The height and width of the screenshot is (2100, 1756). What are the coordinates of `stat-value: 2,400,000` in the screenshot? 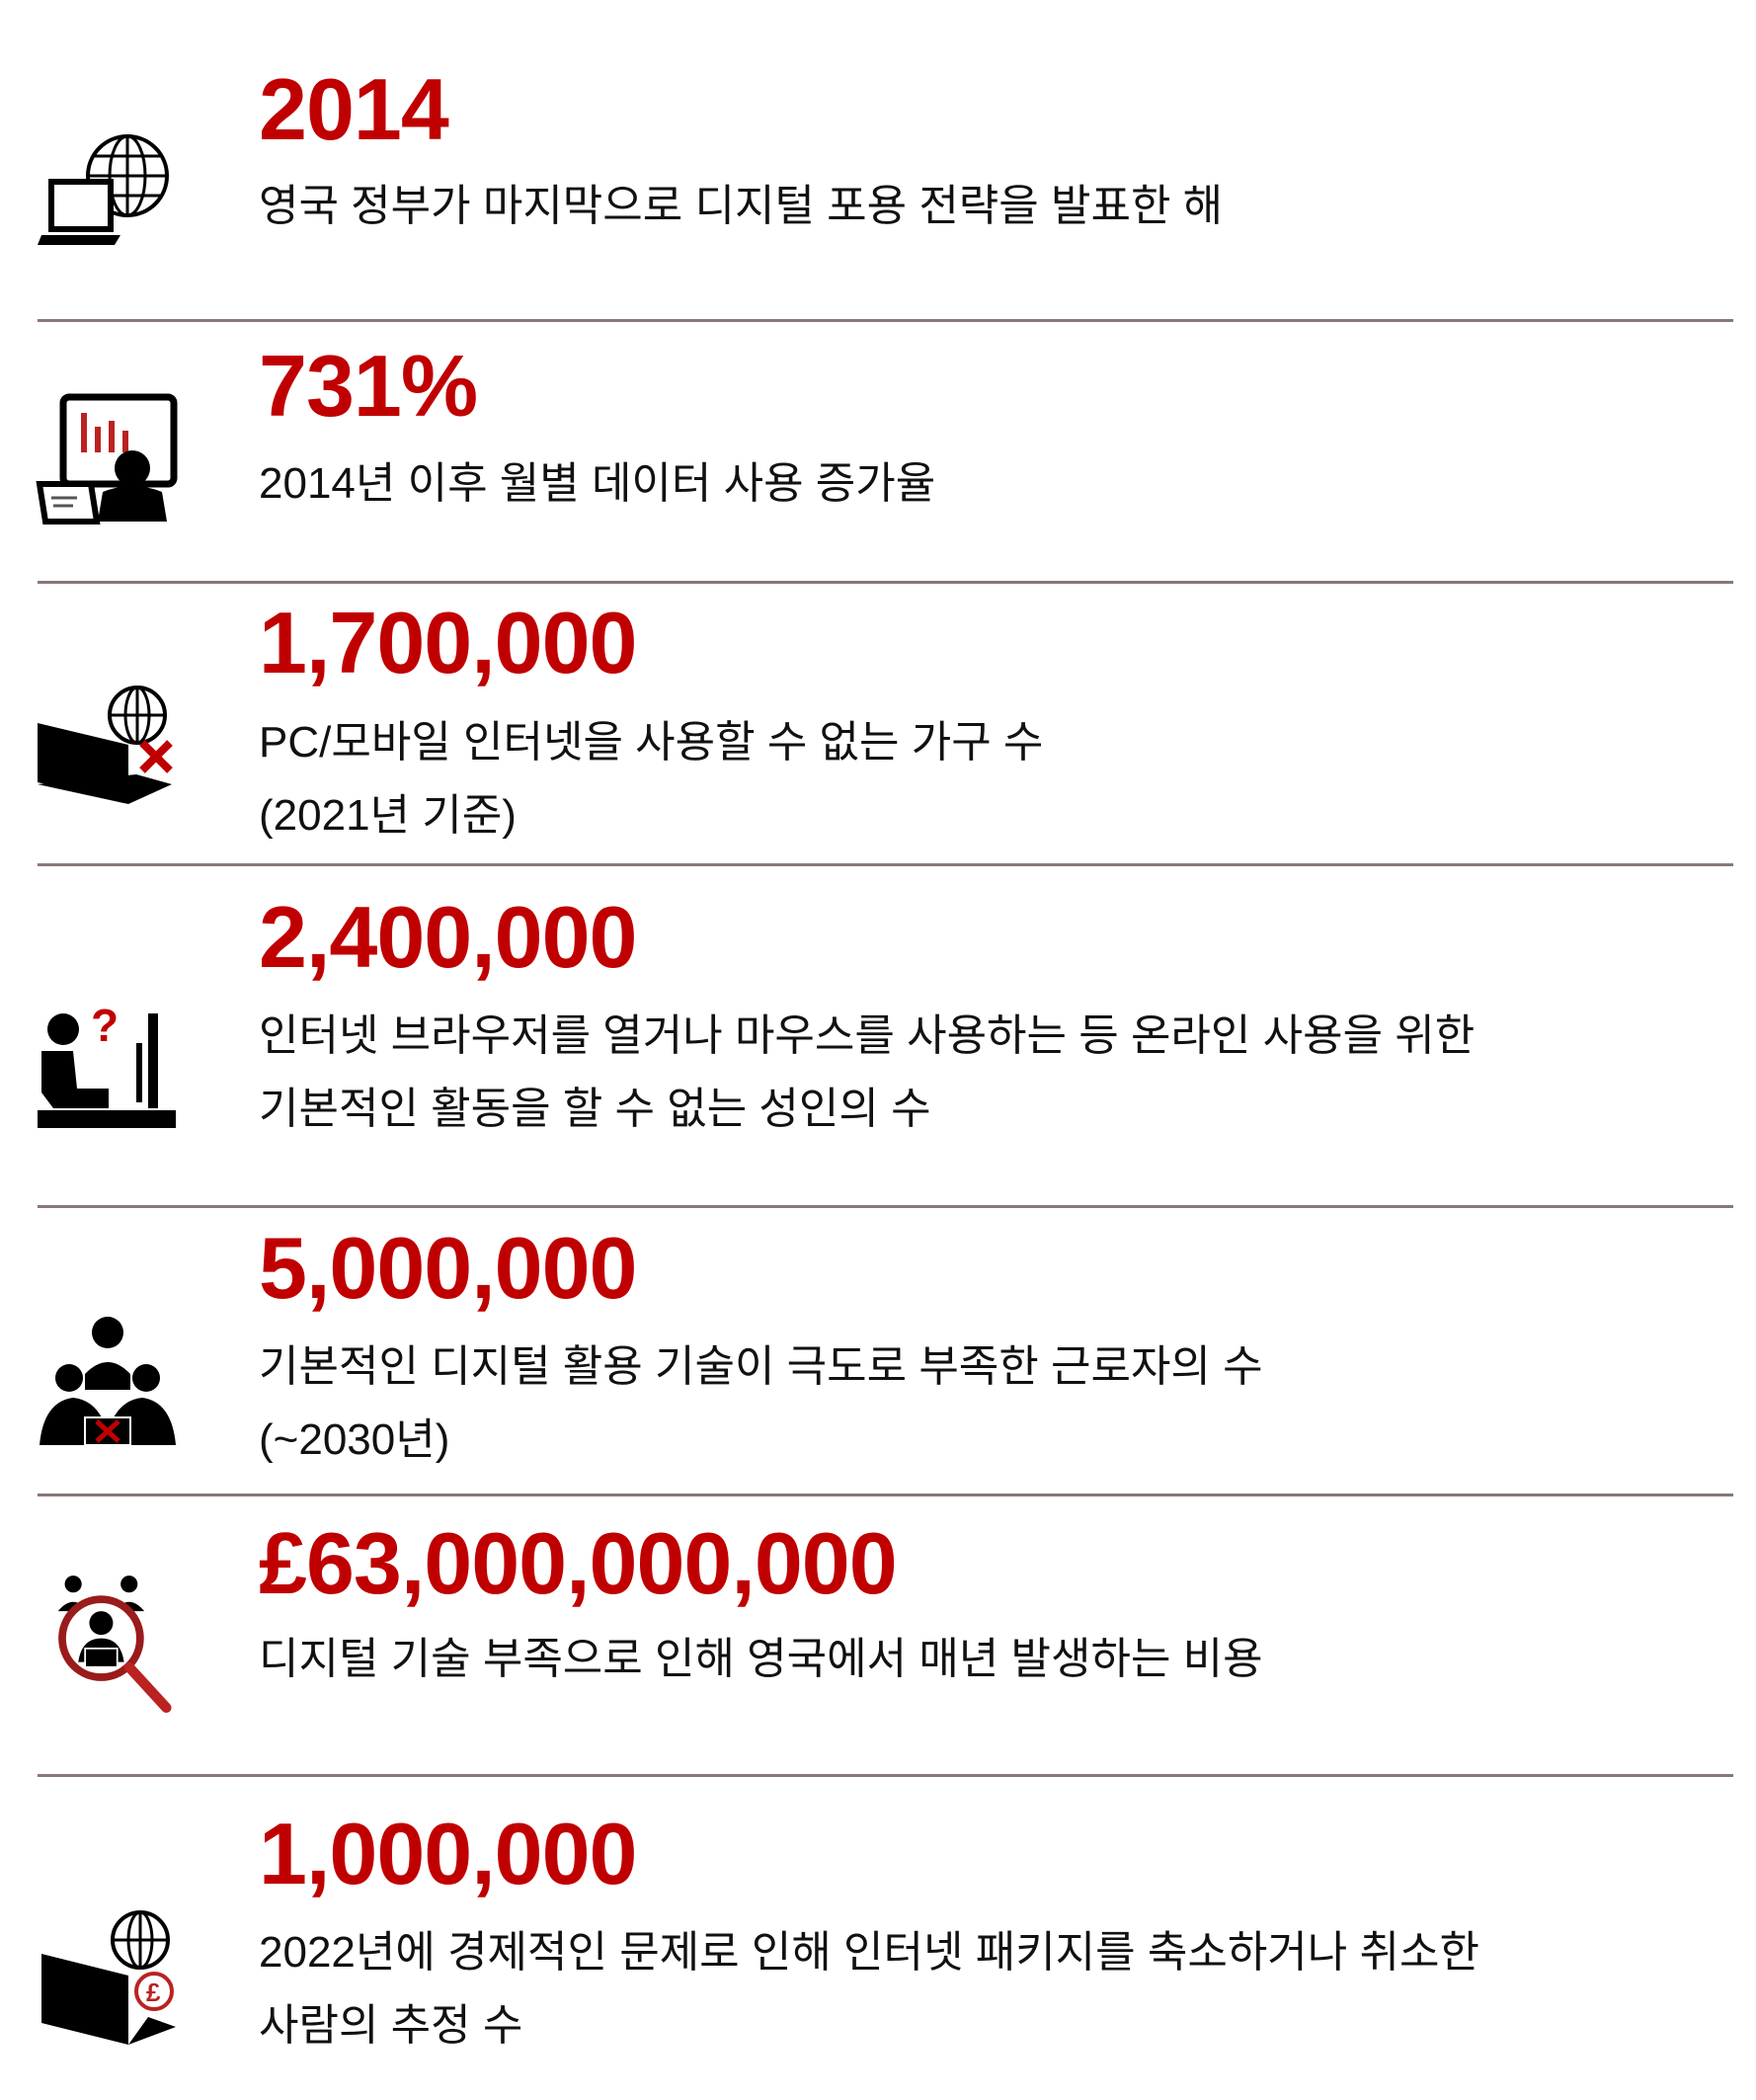 It's located at (448, 937).